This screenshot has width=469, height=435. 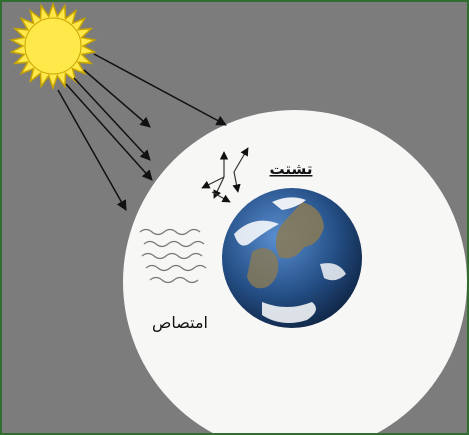 I want to click on sun-icon, so click(x=53, y=46).